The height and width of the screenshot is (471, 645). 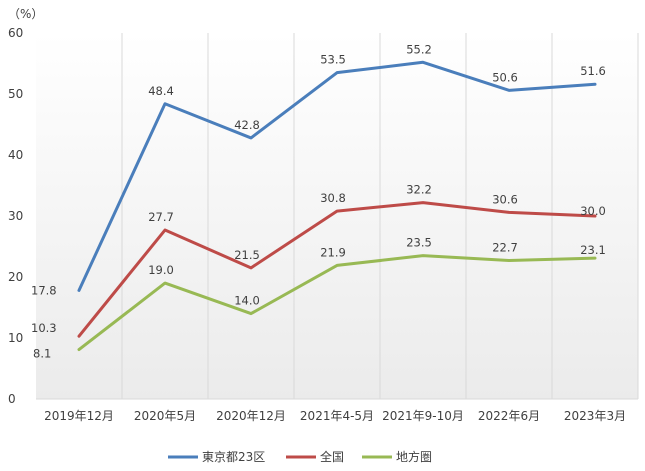 What do you see at coordinates (593, 71) in the screenshot?
I see `data-label: 51.6` at bounding box center [593, 71].